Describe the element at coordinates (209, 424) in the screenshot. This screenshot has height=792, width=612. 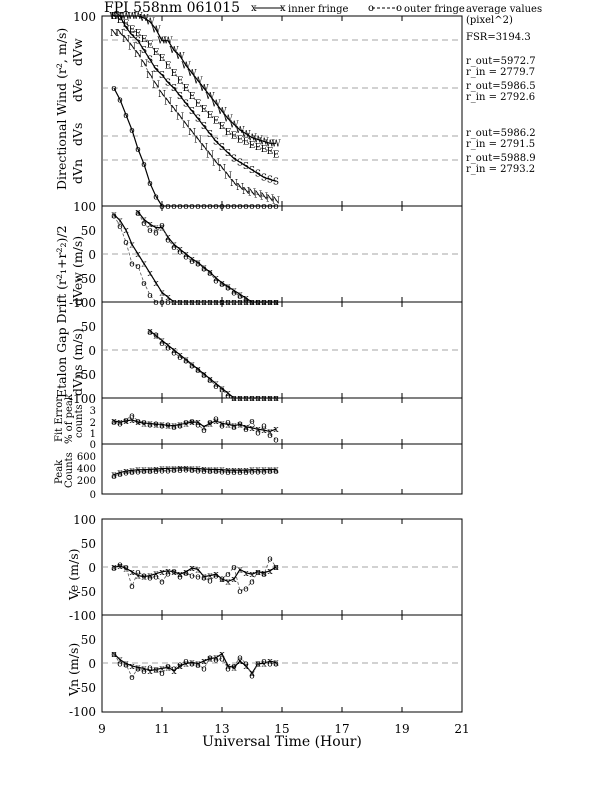
I see `fit-inner-point-16: x` at that location.